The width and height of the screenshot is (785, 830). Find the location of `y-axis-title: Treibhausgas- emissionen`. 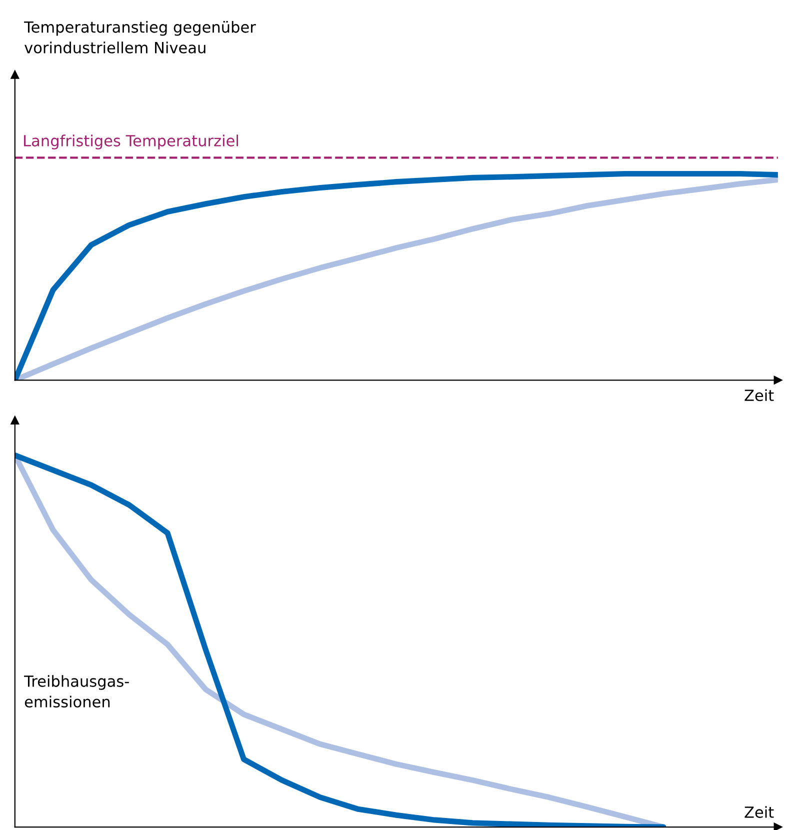

y-axis-title: Treibhausgas- emissionen is located at coordinates (76, 691).